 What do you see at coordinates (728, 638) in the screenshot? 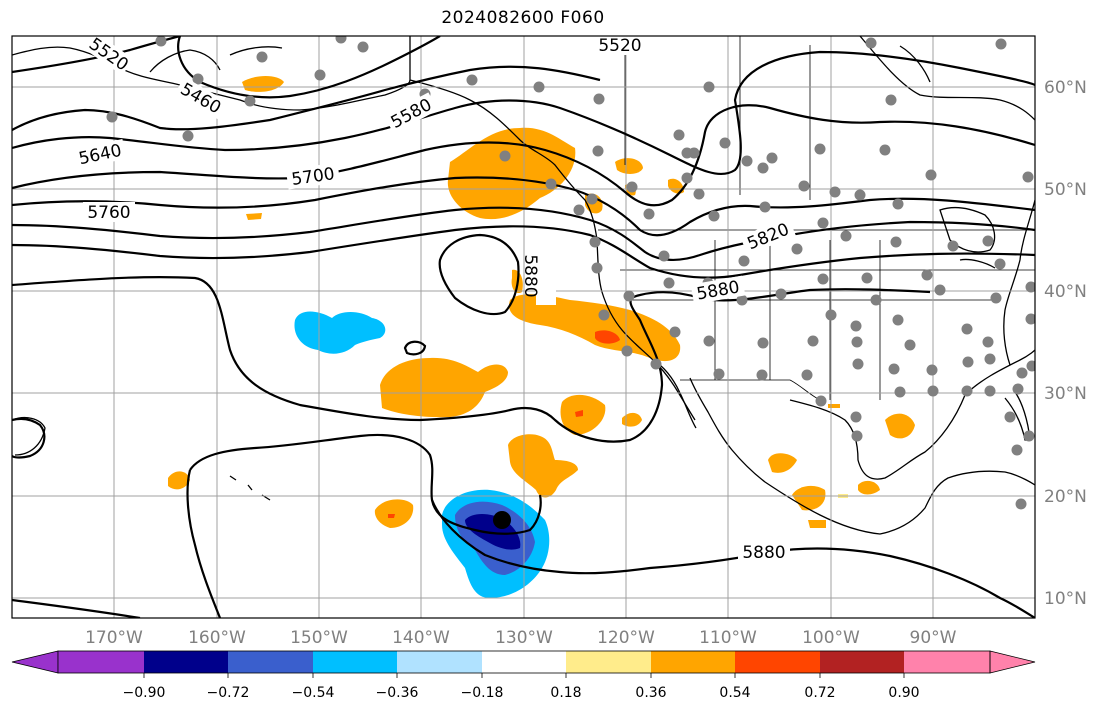
I see `lon-label: 110°W` at bounding box center [728, 638].